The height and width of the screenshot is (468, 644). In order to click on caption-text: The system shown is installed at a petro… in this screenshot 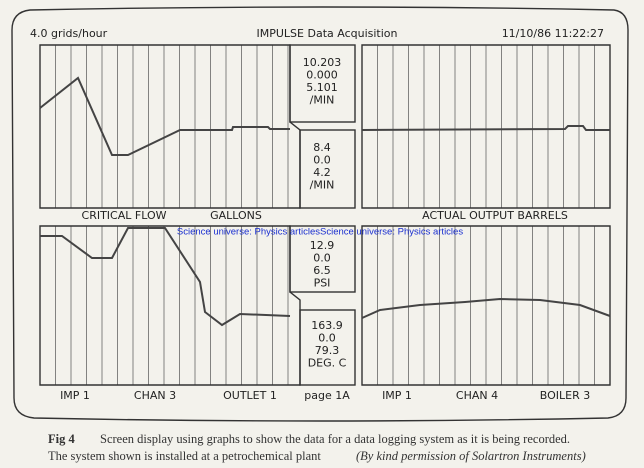, I will do `click(184, 456)`.